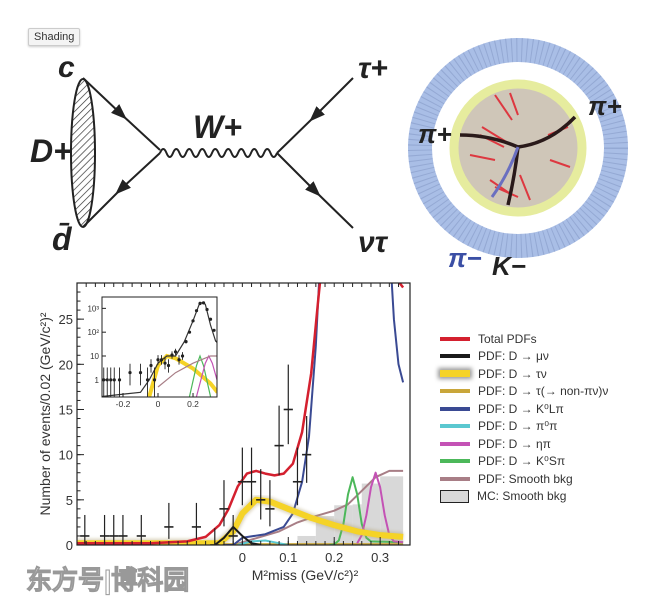 This screenshot has width=652, height=599. What do you see at coordinates (107, 580) in the screenshot?
I see `watermark: 东方号|博科园` at bounding box center [107, 580].